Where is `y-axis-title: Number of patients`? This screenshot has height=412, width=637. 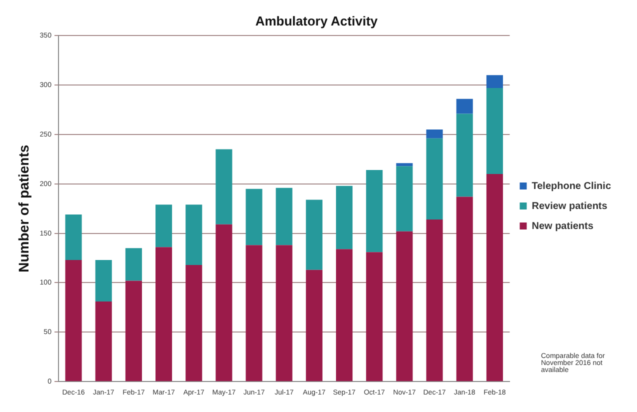 y-axis-title: Number of patients is located at coordinates (23, 208).